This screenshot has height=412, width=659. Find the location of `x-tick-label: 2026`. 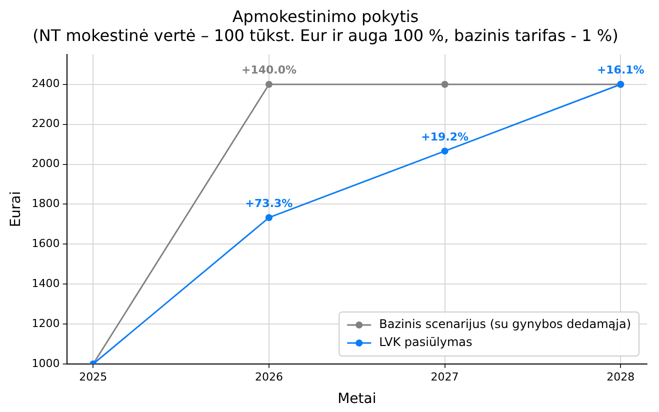

x-tick-label: 2026 is located at coordinates (268, 377).